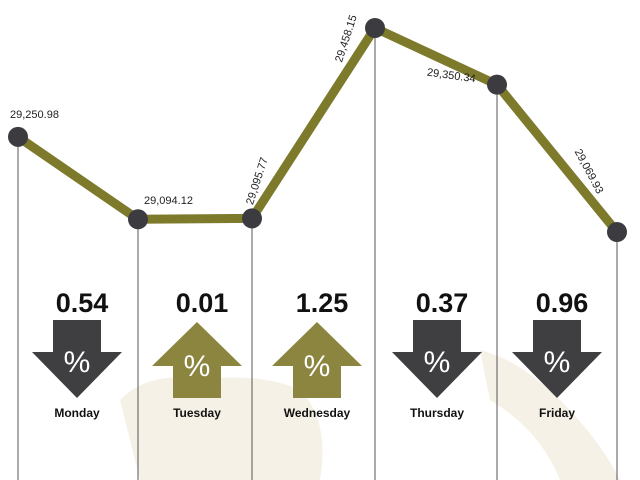 Image resolution: width=640 pixels, height=480 pixels. What do you see at coordinates (197, 413) in the screenshot?
I see `day-label: Tuesday` at bounding box center [197, 413].